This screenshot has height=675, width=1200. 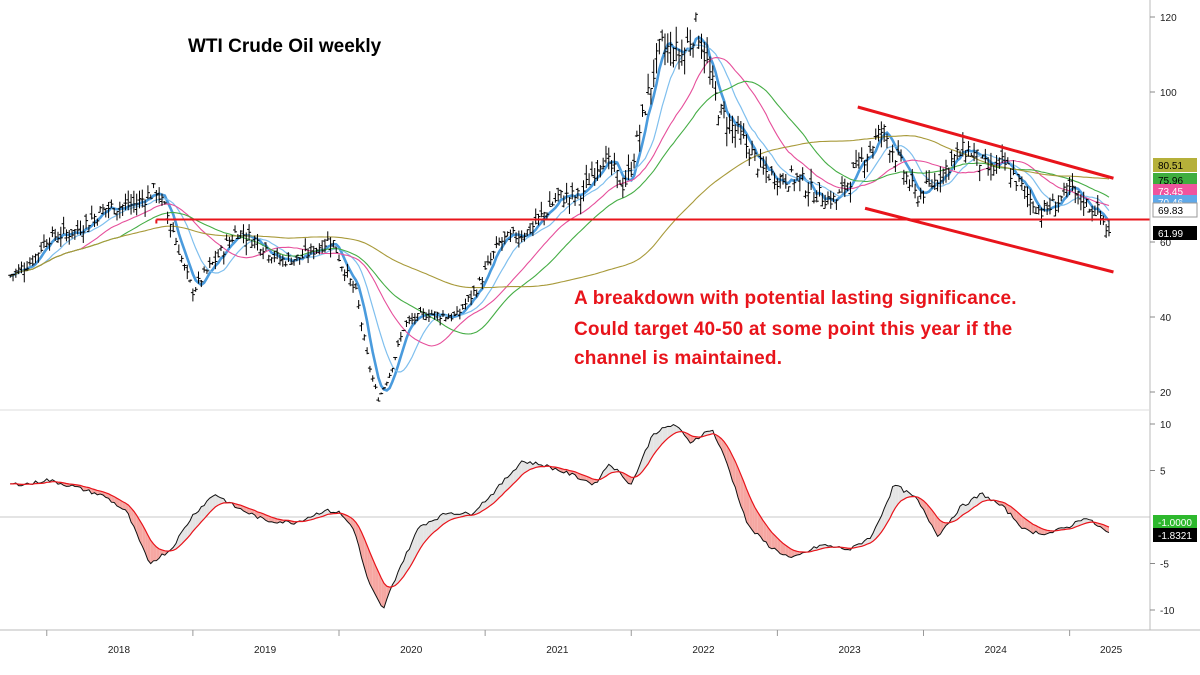 I want to click on price-badge-label: 80.51, so click(x=1170, y=166).